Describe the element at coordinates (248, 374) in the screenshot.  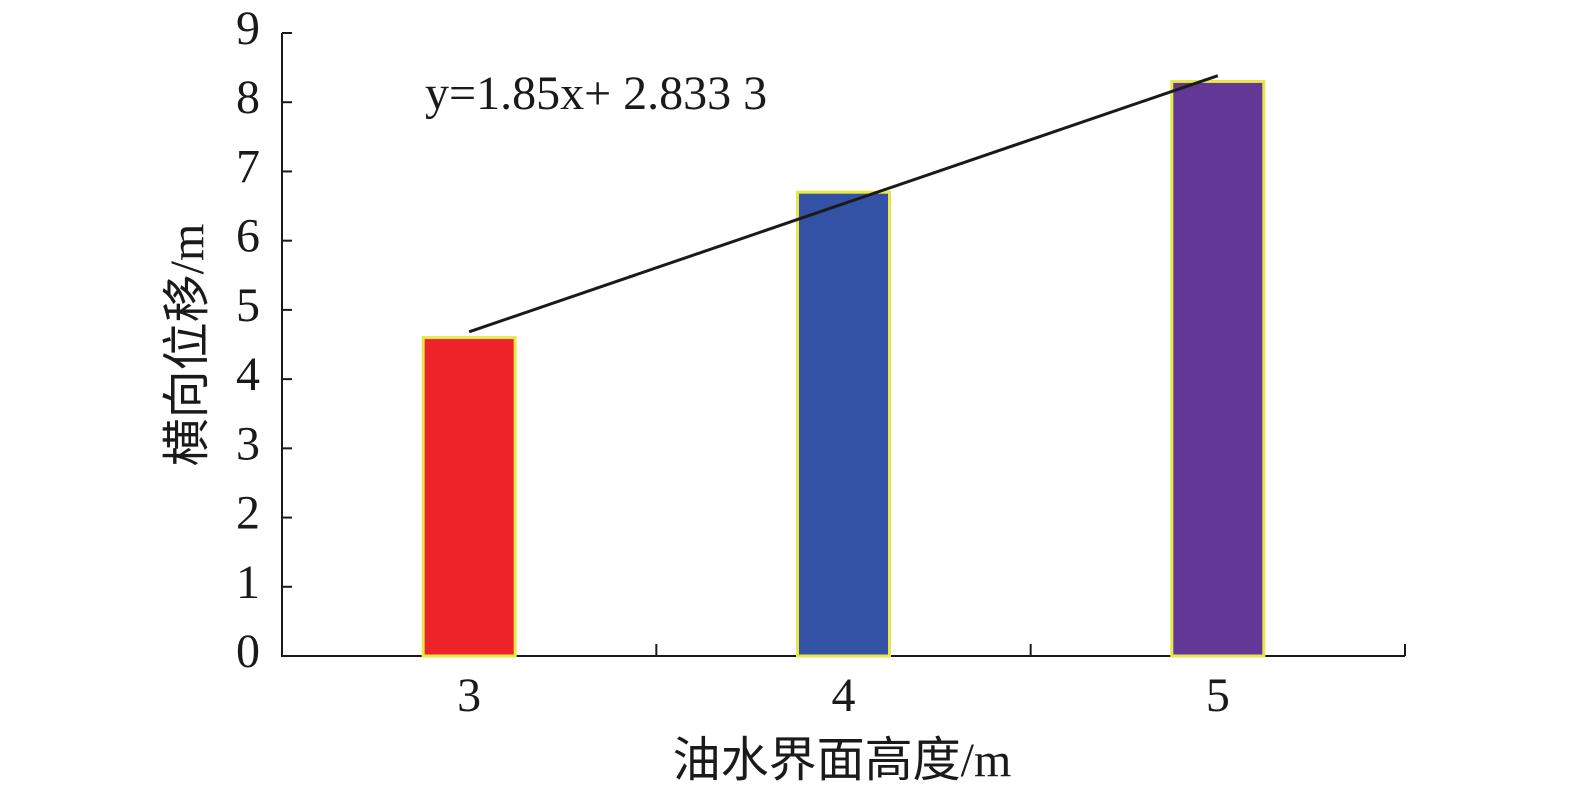
I see `y-tick-label: 4` at that location.